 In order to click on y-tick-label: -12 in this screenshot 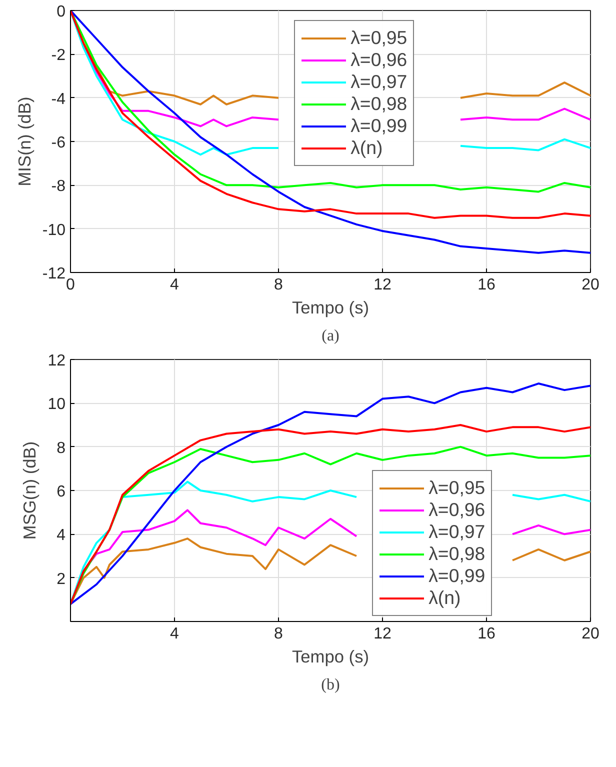, I will do `click(54, 274)`.